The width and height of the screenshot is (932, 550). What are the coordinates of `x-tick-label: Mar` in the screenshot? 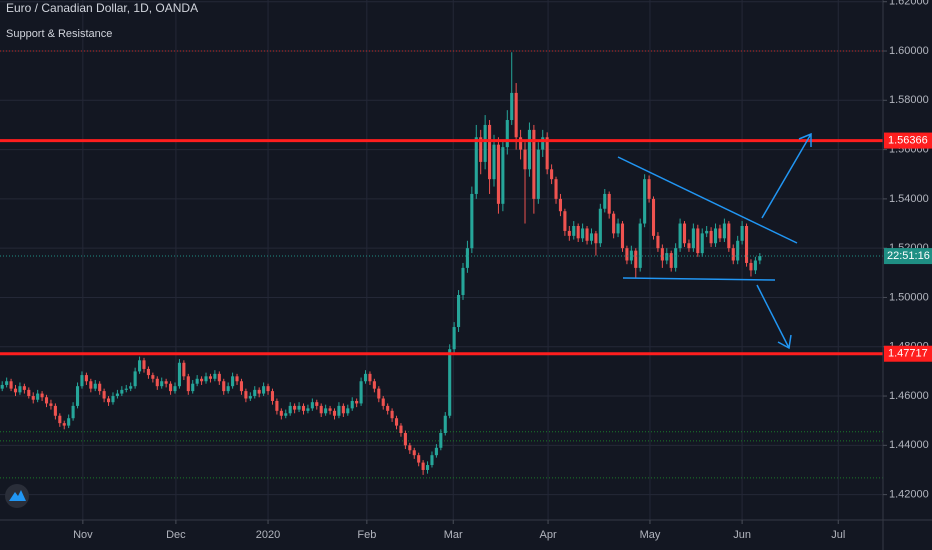 It's located at (453, 535).